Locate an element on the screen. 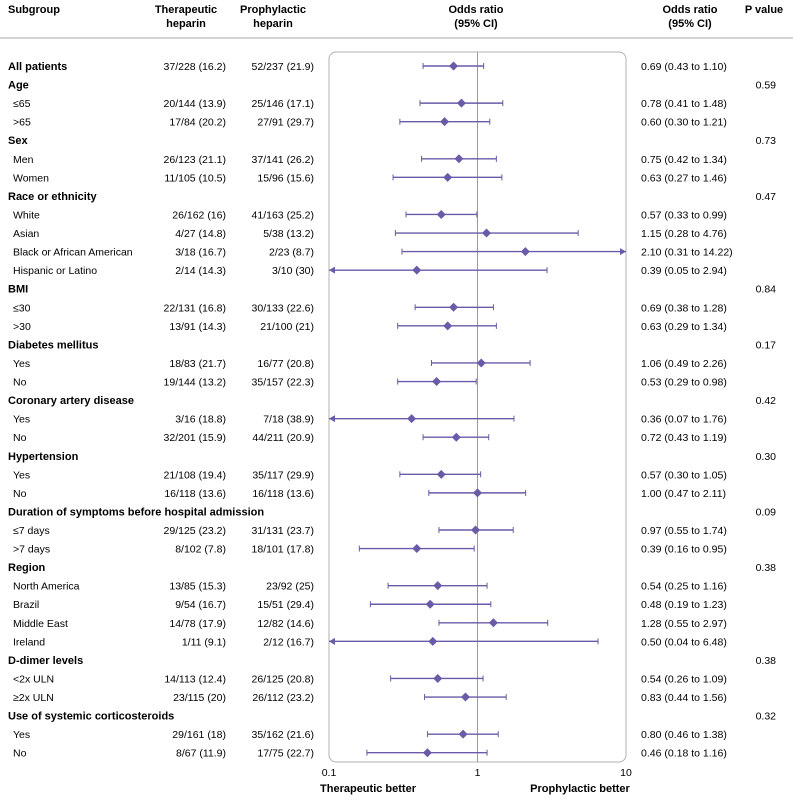  header-odds-ratio-text-line2: (95% CI) is located at coordinates (690, 24).